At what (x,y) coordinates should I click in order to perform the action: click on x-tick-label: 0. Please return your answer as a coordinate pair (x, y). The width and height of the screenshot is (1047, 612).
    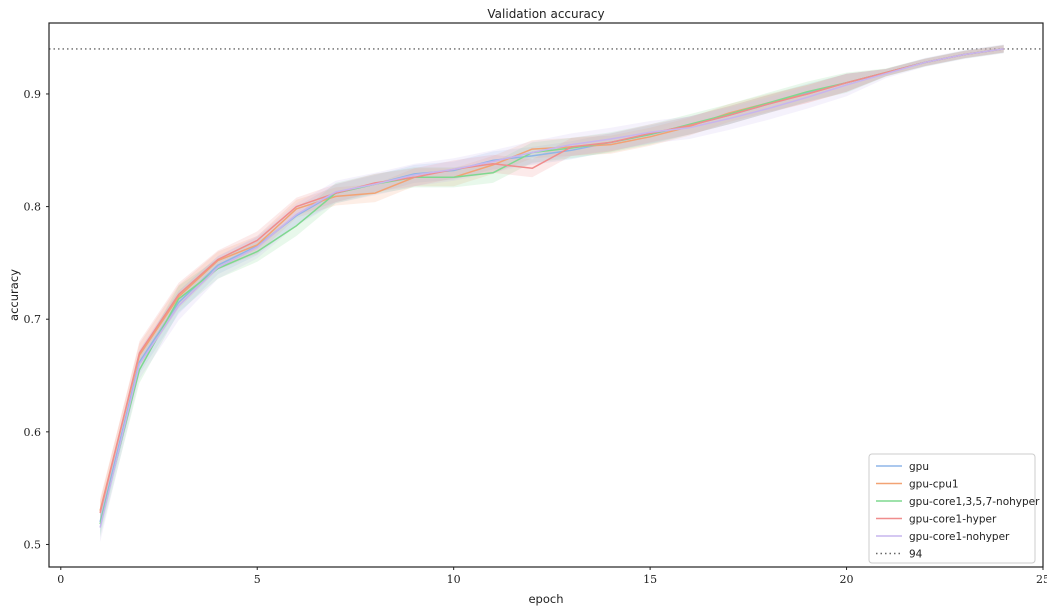
    Looking at the image, I should click on (60, 579).